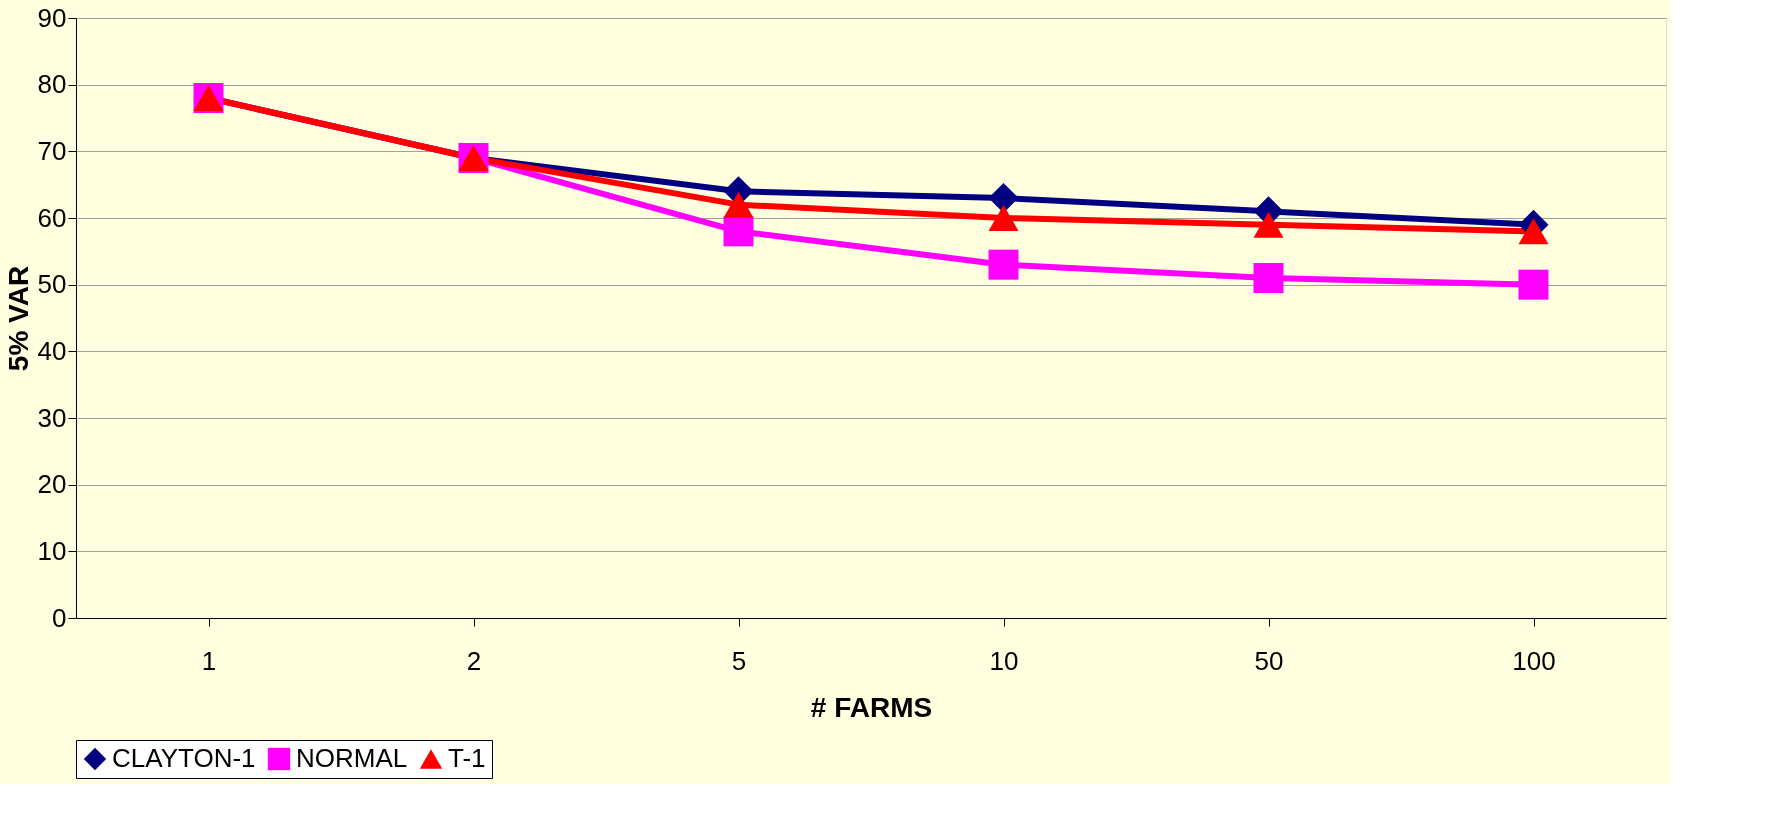 This screenshot has height=838, width=1766. What do you see at coordinates (871, 707) in the screenshot?
I see `x-axis-title: # FARMS` at bounding box center [871, 707].